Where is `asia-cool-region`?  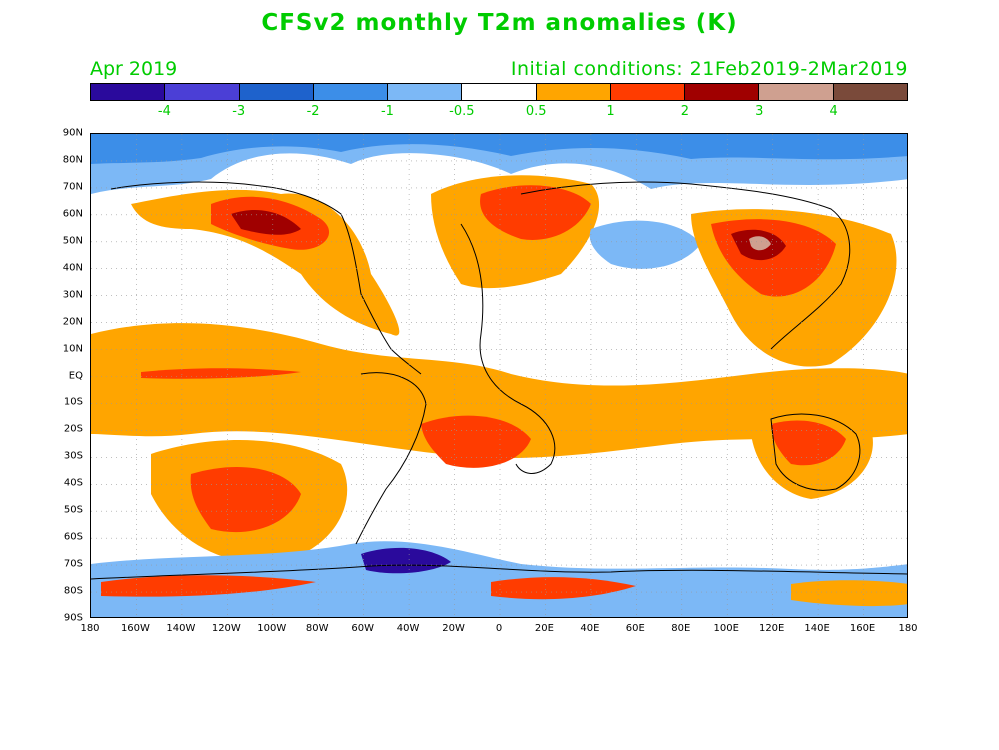
asia-cool-region is located at coordinates (645, 244).